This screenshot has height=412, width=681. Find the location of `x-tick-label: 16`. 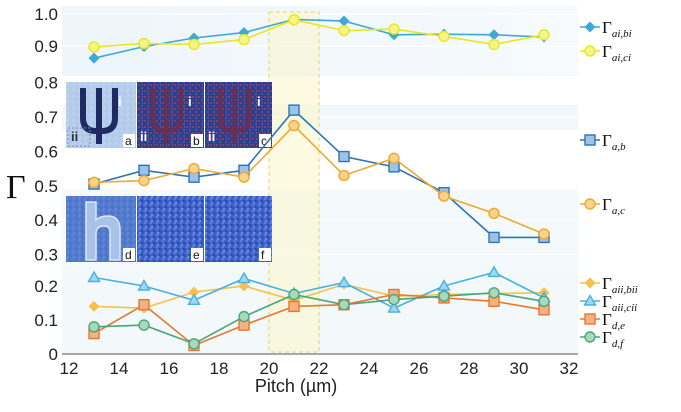

x-tick-label: 16 is located at coordinates (169, 368).